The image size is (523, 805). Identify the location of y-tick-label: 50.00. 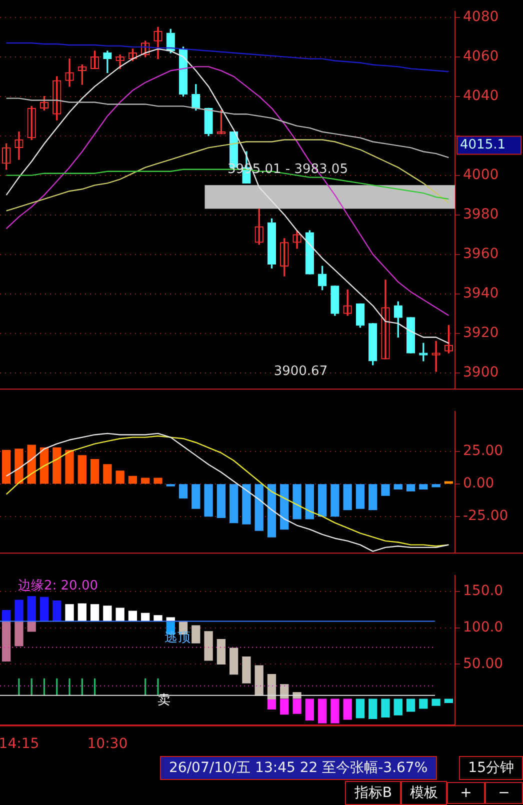
(483, 664).